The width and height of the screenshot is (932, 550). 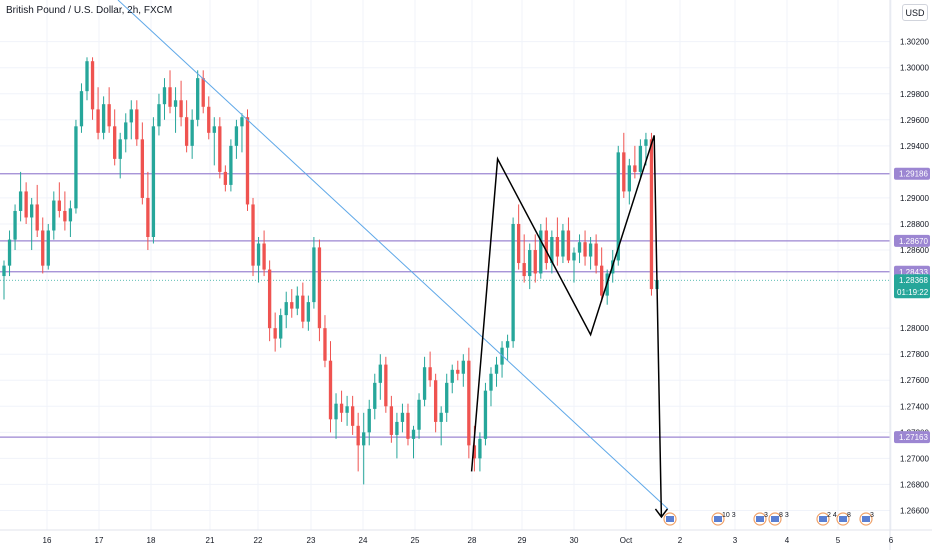 What do you see at coordinates (472, 540) in the screenshot?
I see `x-tick-label: 28` at bounding box center [472, 540].